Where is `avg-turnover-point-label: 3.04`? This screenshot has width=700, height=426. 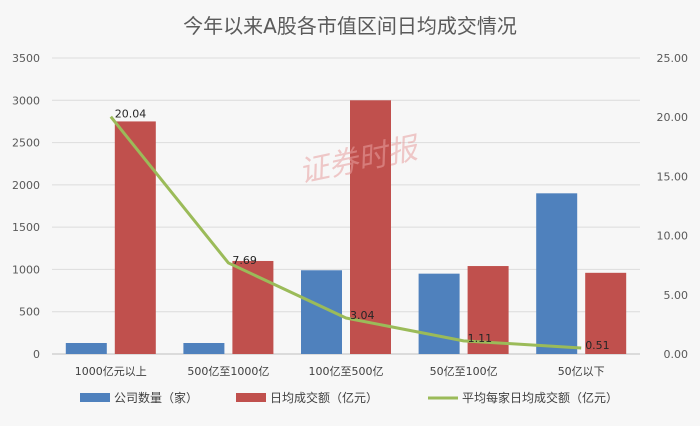
avg-turnover-point-label: 3.04 is located at coordinates (362, 315).